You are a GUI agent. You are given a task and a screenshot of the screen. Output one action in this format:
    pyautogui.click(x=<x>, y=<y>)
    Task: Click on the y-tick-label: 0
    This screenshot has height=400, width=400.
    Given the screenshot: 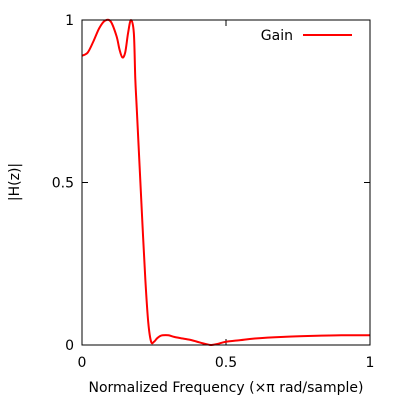 What is the action you would take?
    pyautogui.click(x=69, y=346)
    